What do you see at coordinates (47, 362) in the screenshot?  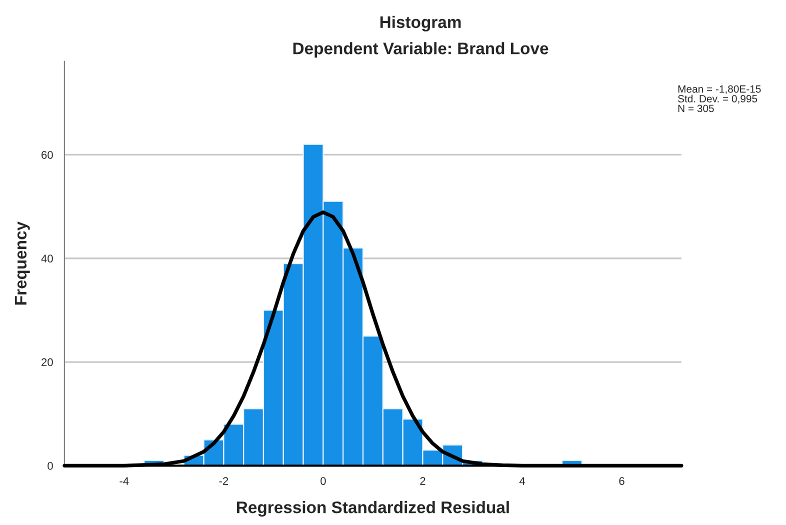 I see `y-tick-label: 20` at bounding box center [47, 362].